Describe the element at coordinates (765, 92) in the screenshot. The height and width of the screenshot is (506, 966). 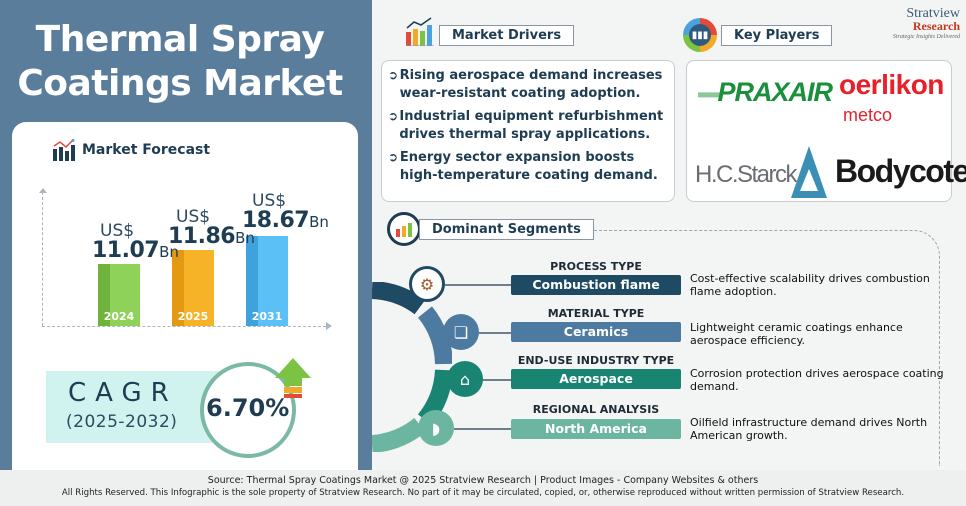
I see `praxair-logo: ▪▪▪▪▪PRAXAIR` at that location.